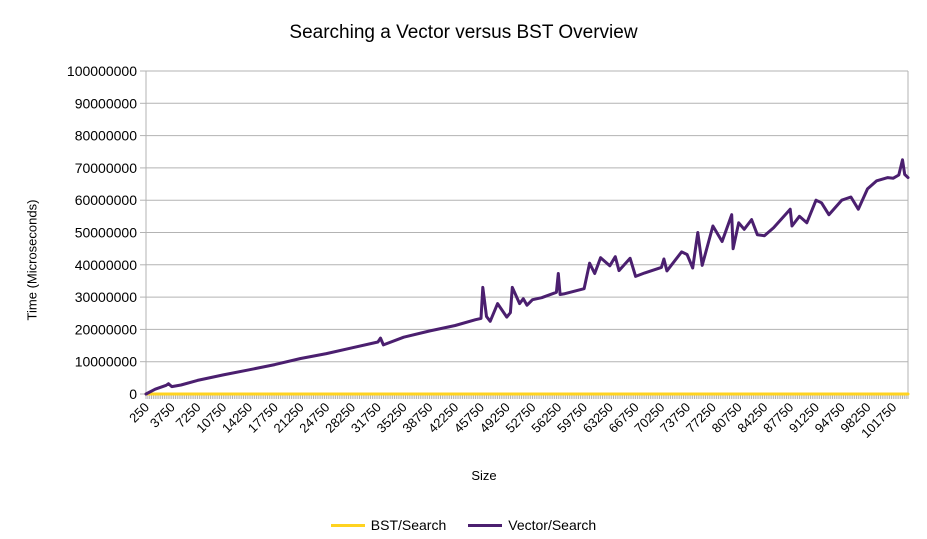  Describe the element at coordinates (106, 329) in the screenshot. I see `y-tick-label: 20000000` at that location.